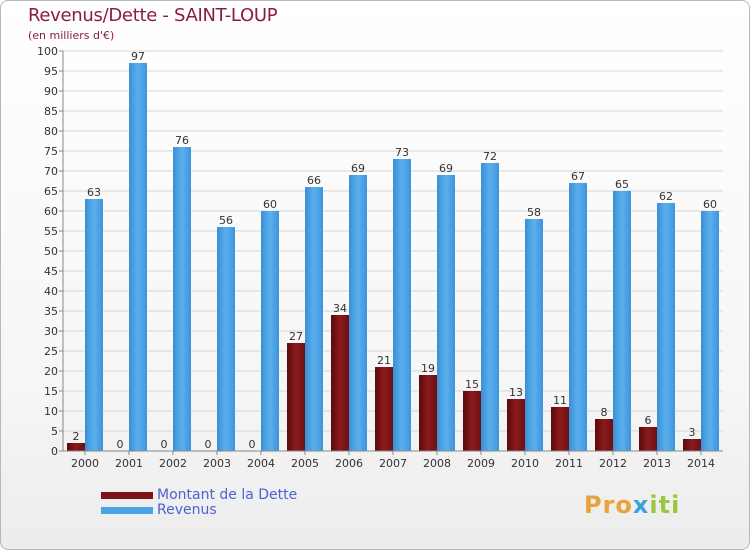 This screenshot has height=550, width=750. Describe the element at coordinates (481, 463) in the screenshot. I see `x-tick-label: 2009` at that location.